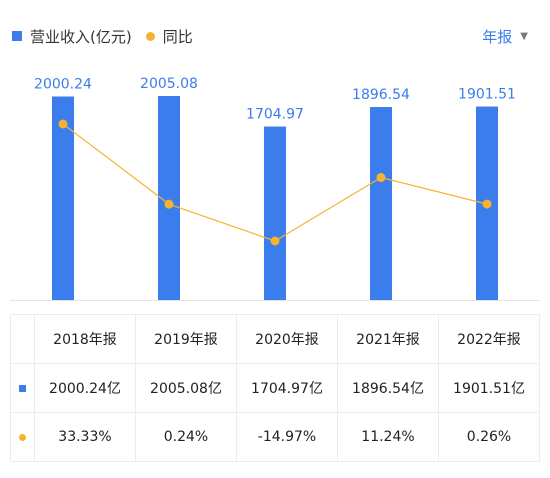  Describe the element at coordinates (186, 339) in the screenshot. I see `table-header: 2019年报` at that location.